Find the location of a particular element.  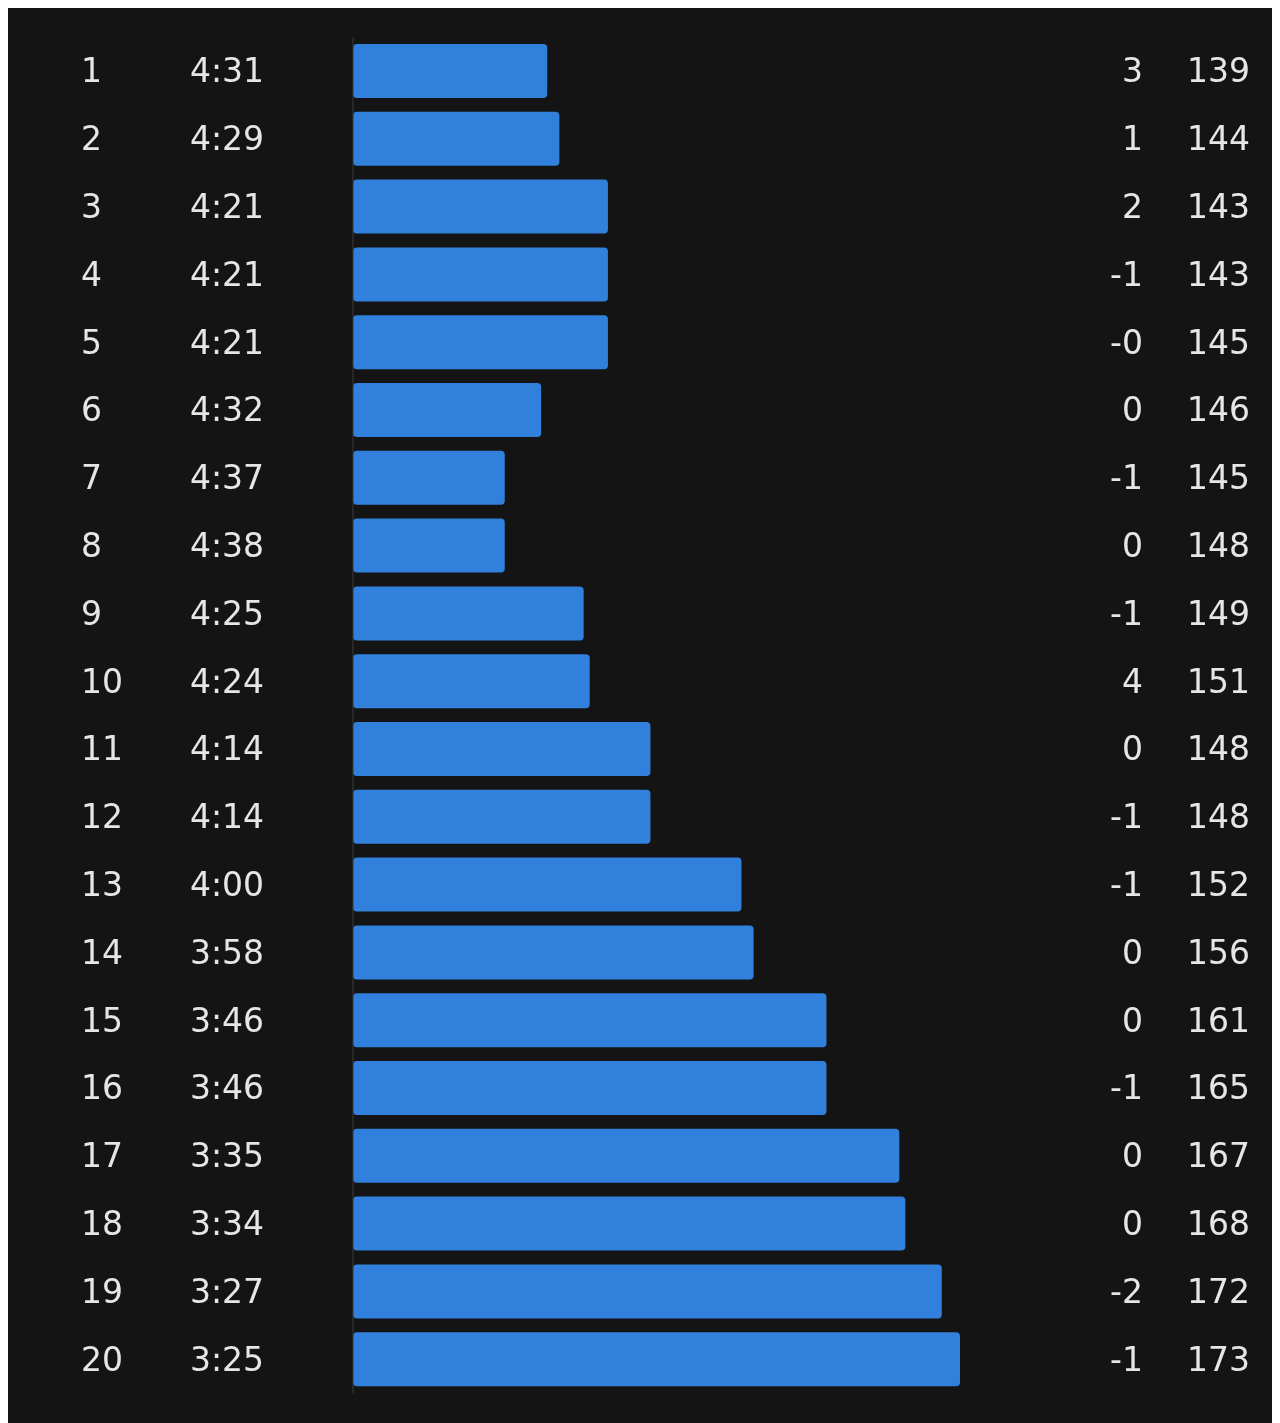

text: 152 is located at coordinates (1218, 885).